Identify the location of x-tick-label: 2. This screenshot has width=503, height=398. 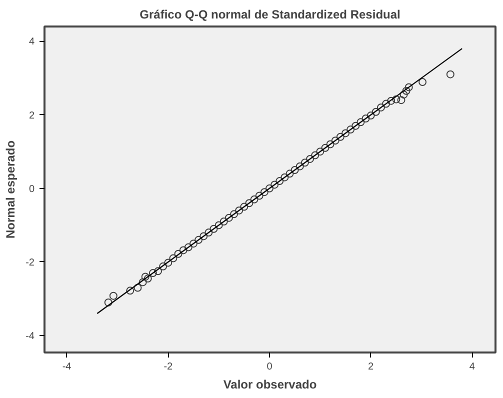
(371, 367).